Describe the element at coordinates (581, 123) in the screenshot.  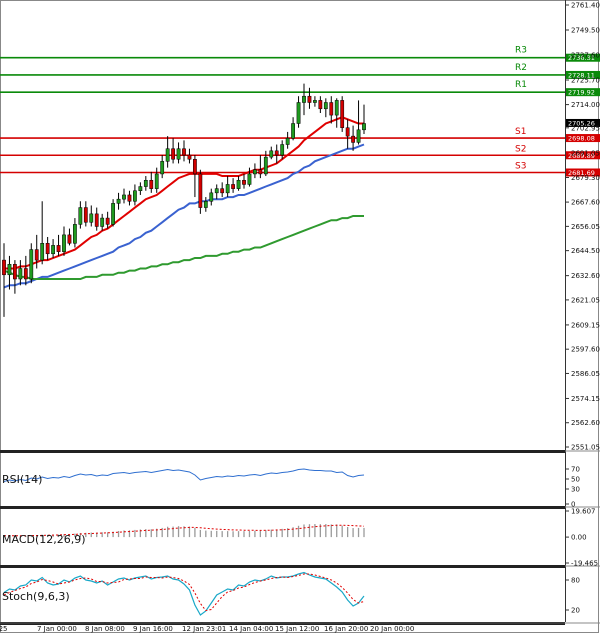
I see `current-price-tag: 2705.26` at that location.